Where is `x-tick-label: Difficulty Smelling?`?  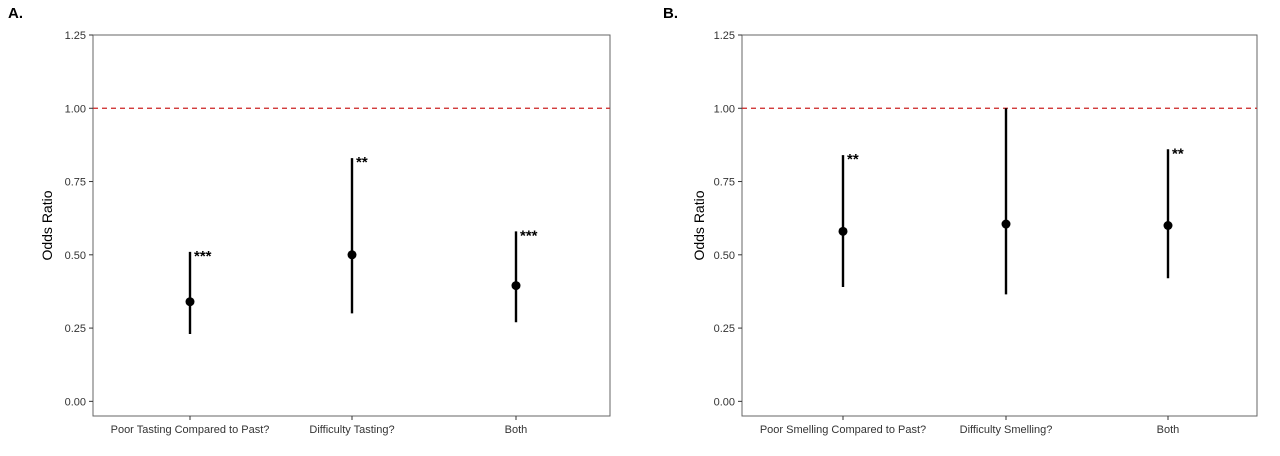
x-tick-label: Difficulty Smelling? is located at coordinates (1006, 430).